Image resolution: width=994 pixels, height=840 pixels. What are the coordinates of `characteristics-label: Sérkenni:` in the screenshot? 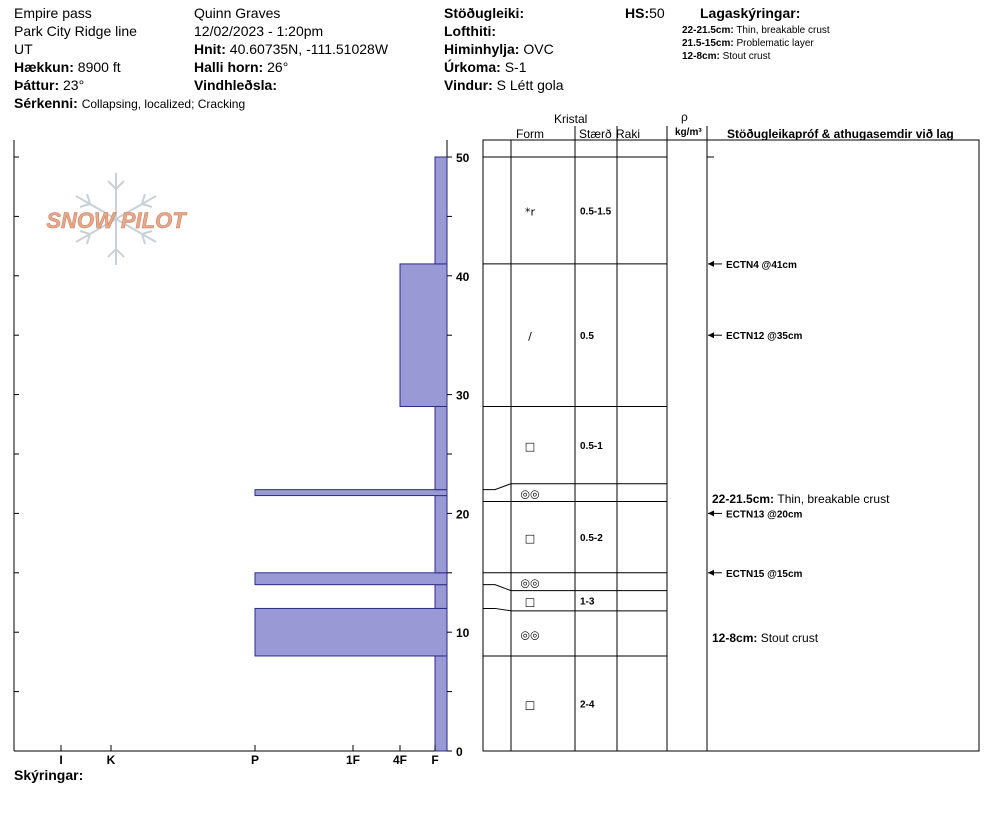 It's located at (46, 103).